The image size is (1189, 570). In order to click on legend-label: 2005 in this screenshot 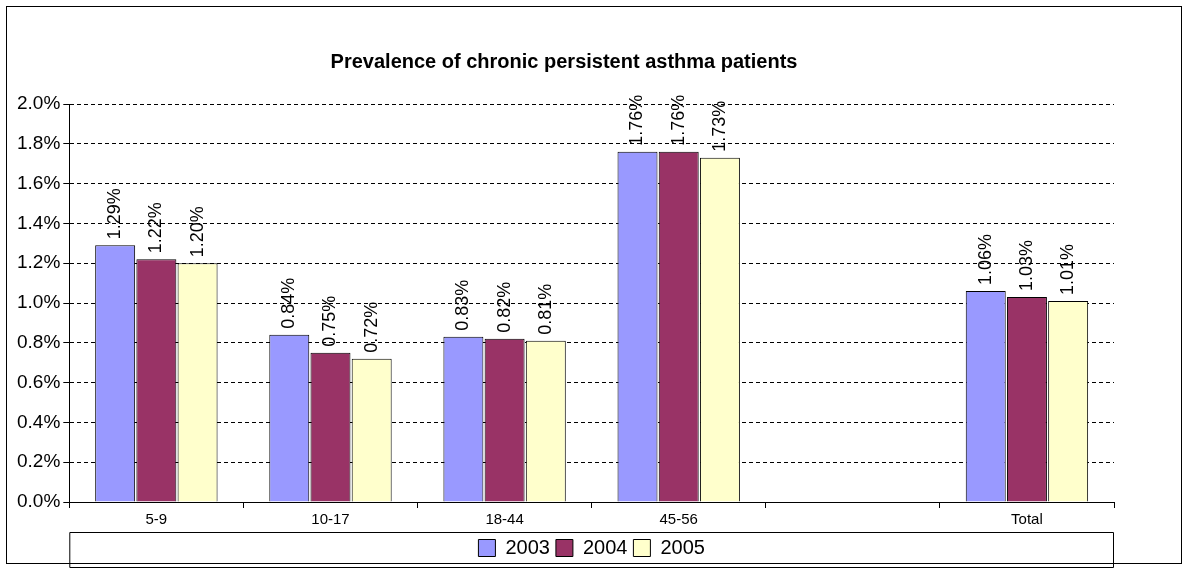, I will do `click(682, 546)`.